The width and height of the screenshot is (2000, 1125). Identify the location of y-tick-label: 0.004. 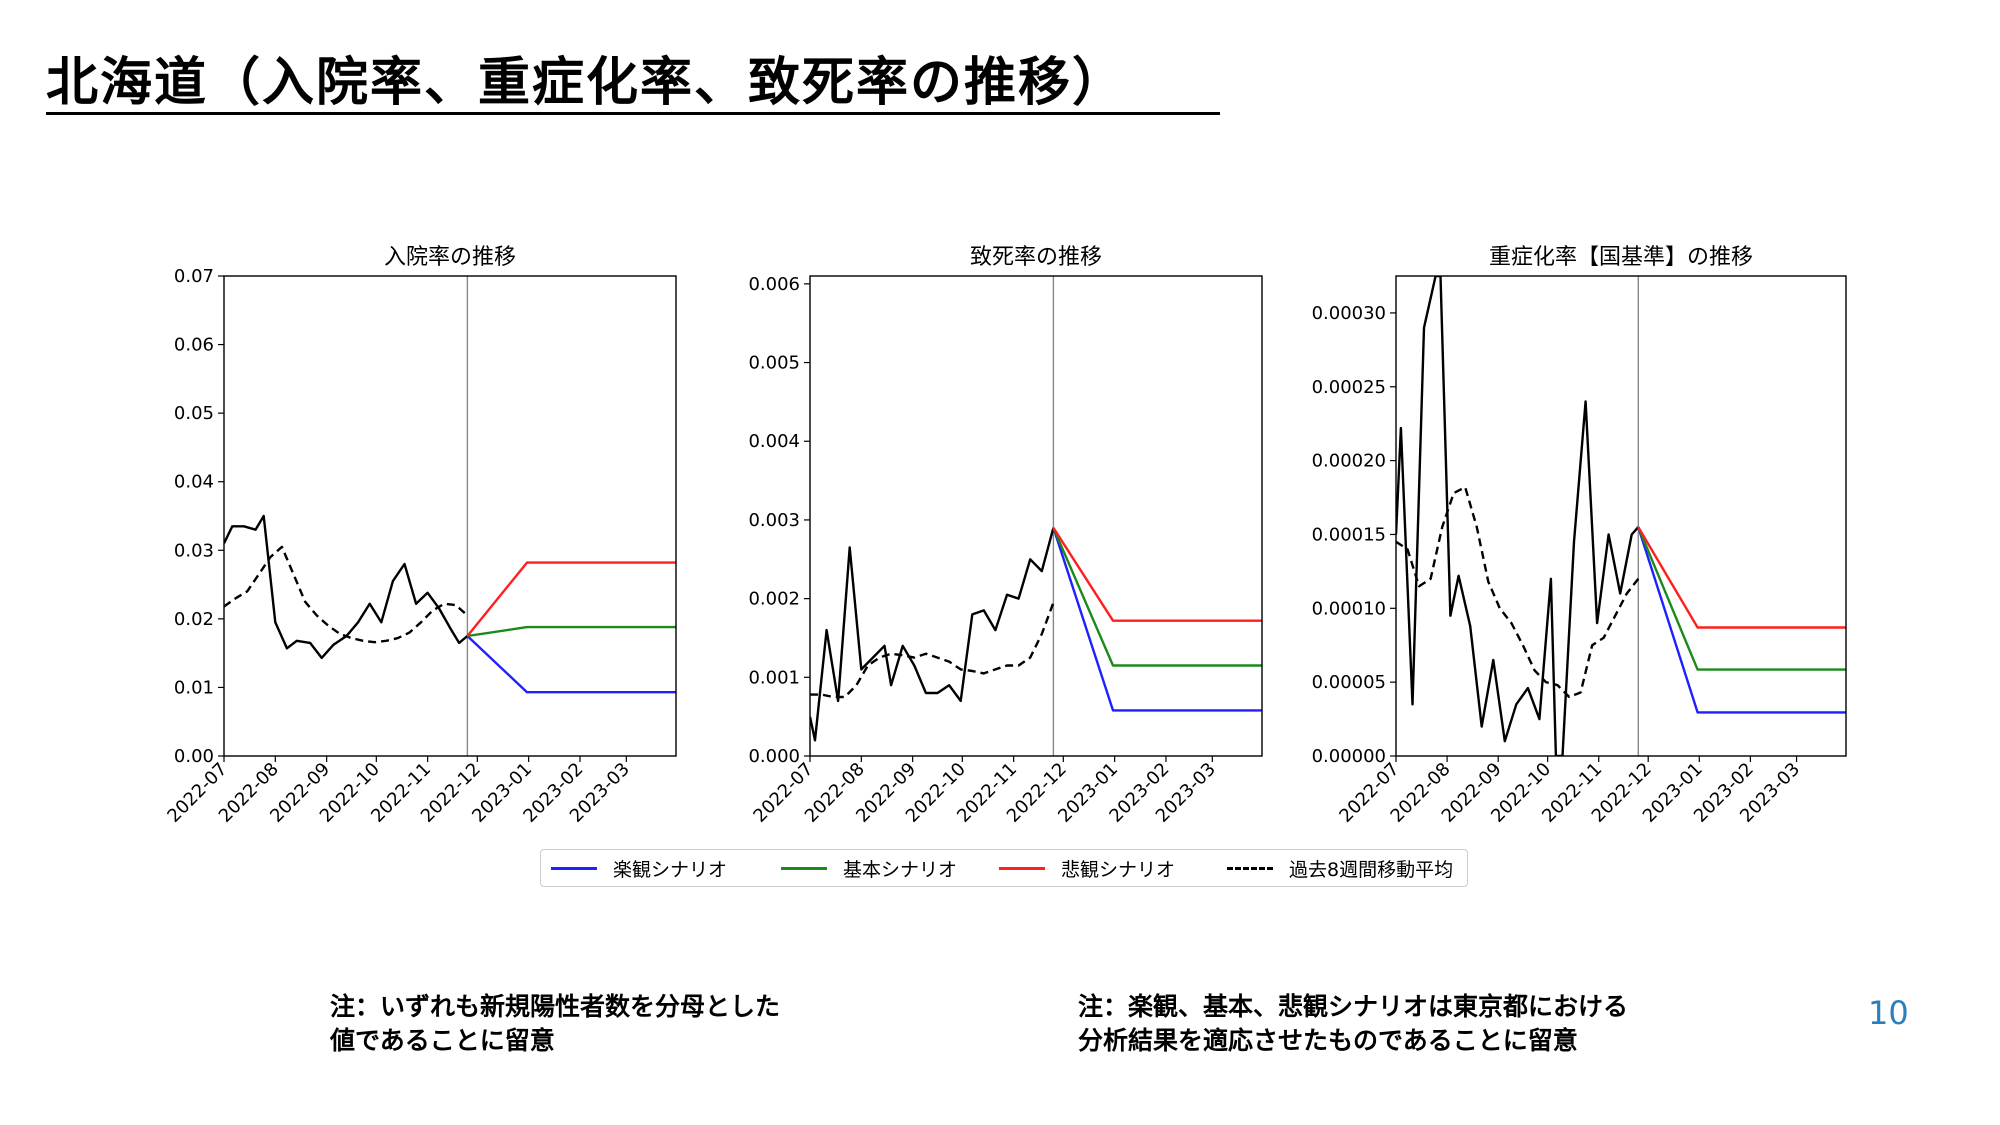
(774, 441).